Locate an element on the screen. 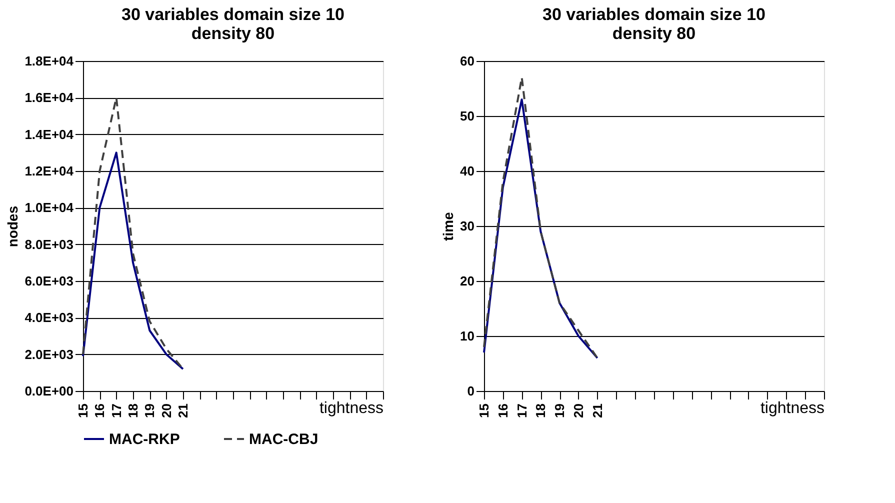 The height and width of the screenshot is (503, 895). y-tick-label: 60 is located at coordinates (467, 61).